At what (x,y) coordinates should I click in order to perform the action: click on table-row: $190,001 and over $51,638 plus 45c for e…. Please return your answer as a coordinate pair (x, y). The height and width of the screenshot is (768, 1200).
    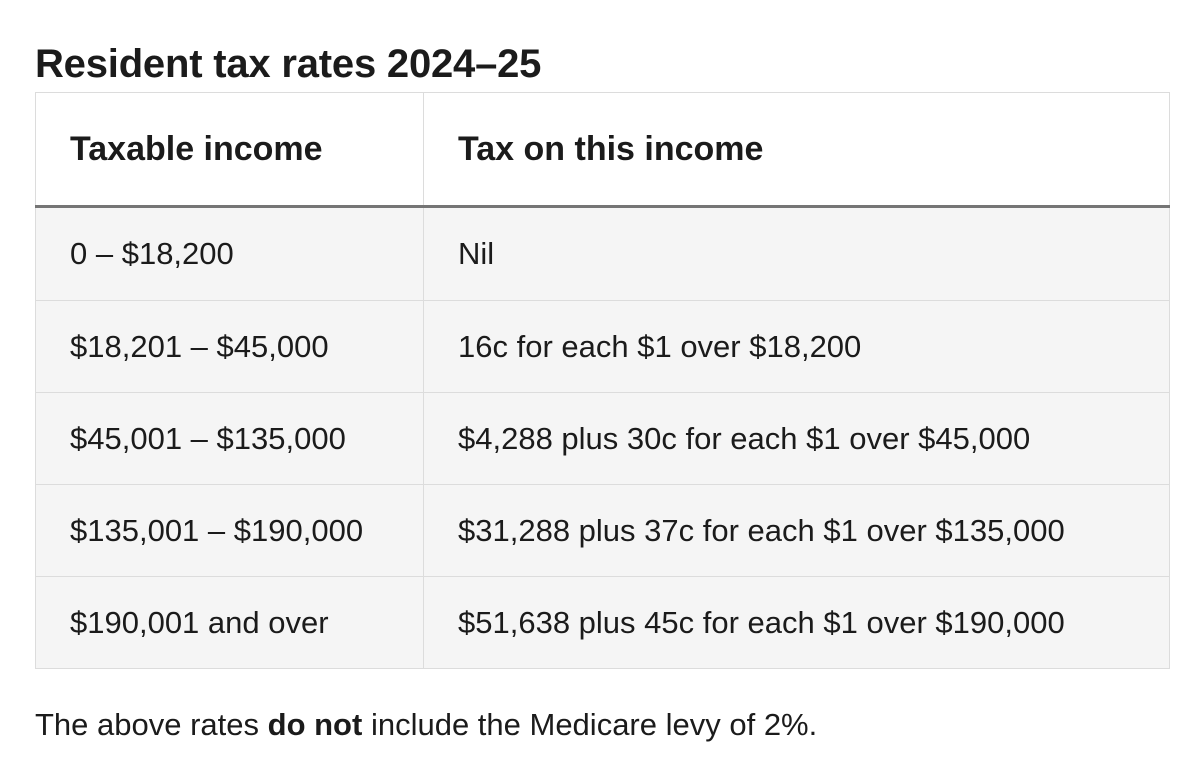
    Looking at the image, I should click on (602, 622).